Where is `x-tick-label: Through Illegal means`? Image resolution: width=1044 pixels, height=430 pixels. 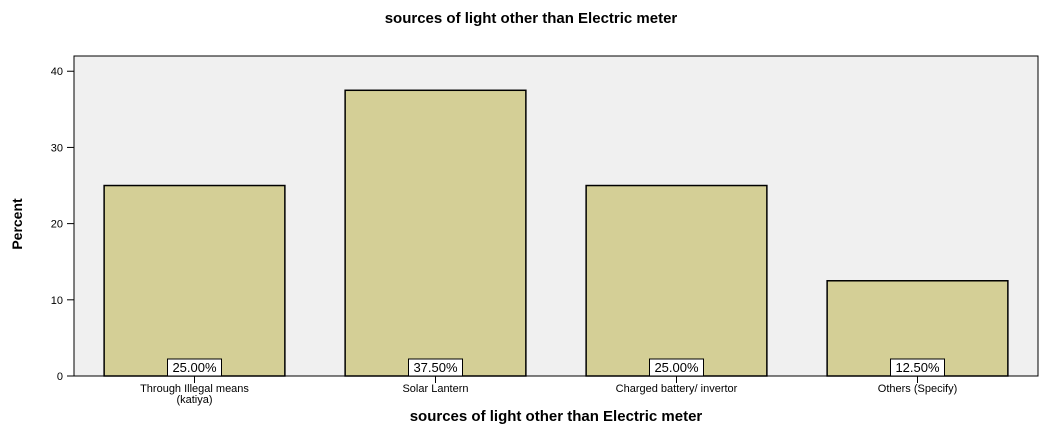 x-tick-label: Through Illegal means is located at coordinates (194, 389).